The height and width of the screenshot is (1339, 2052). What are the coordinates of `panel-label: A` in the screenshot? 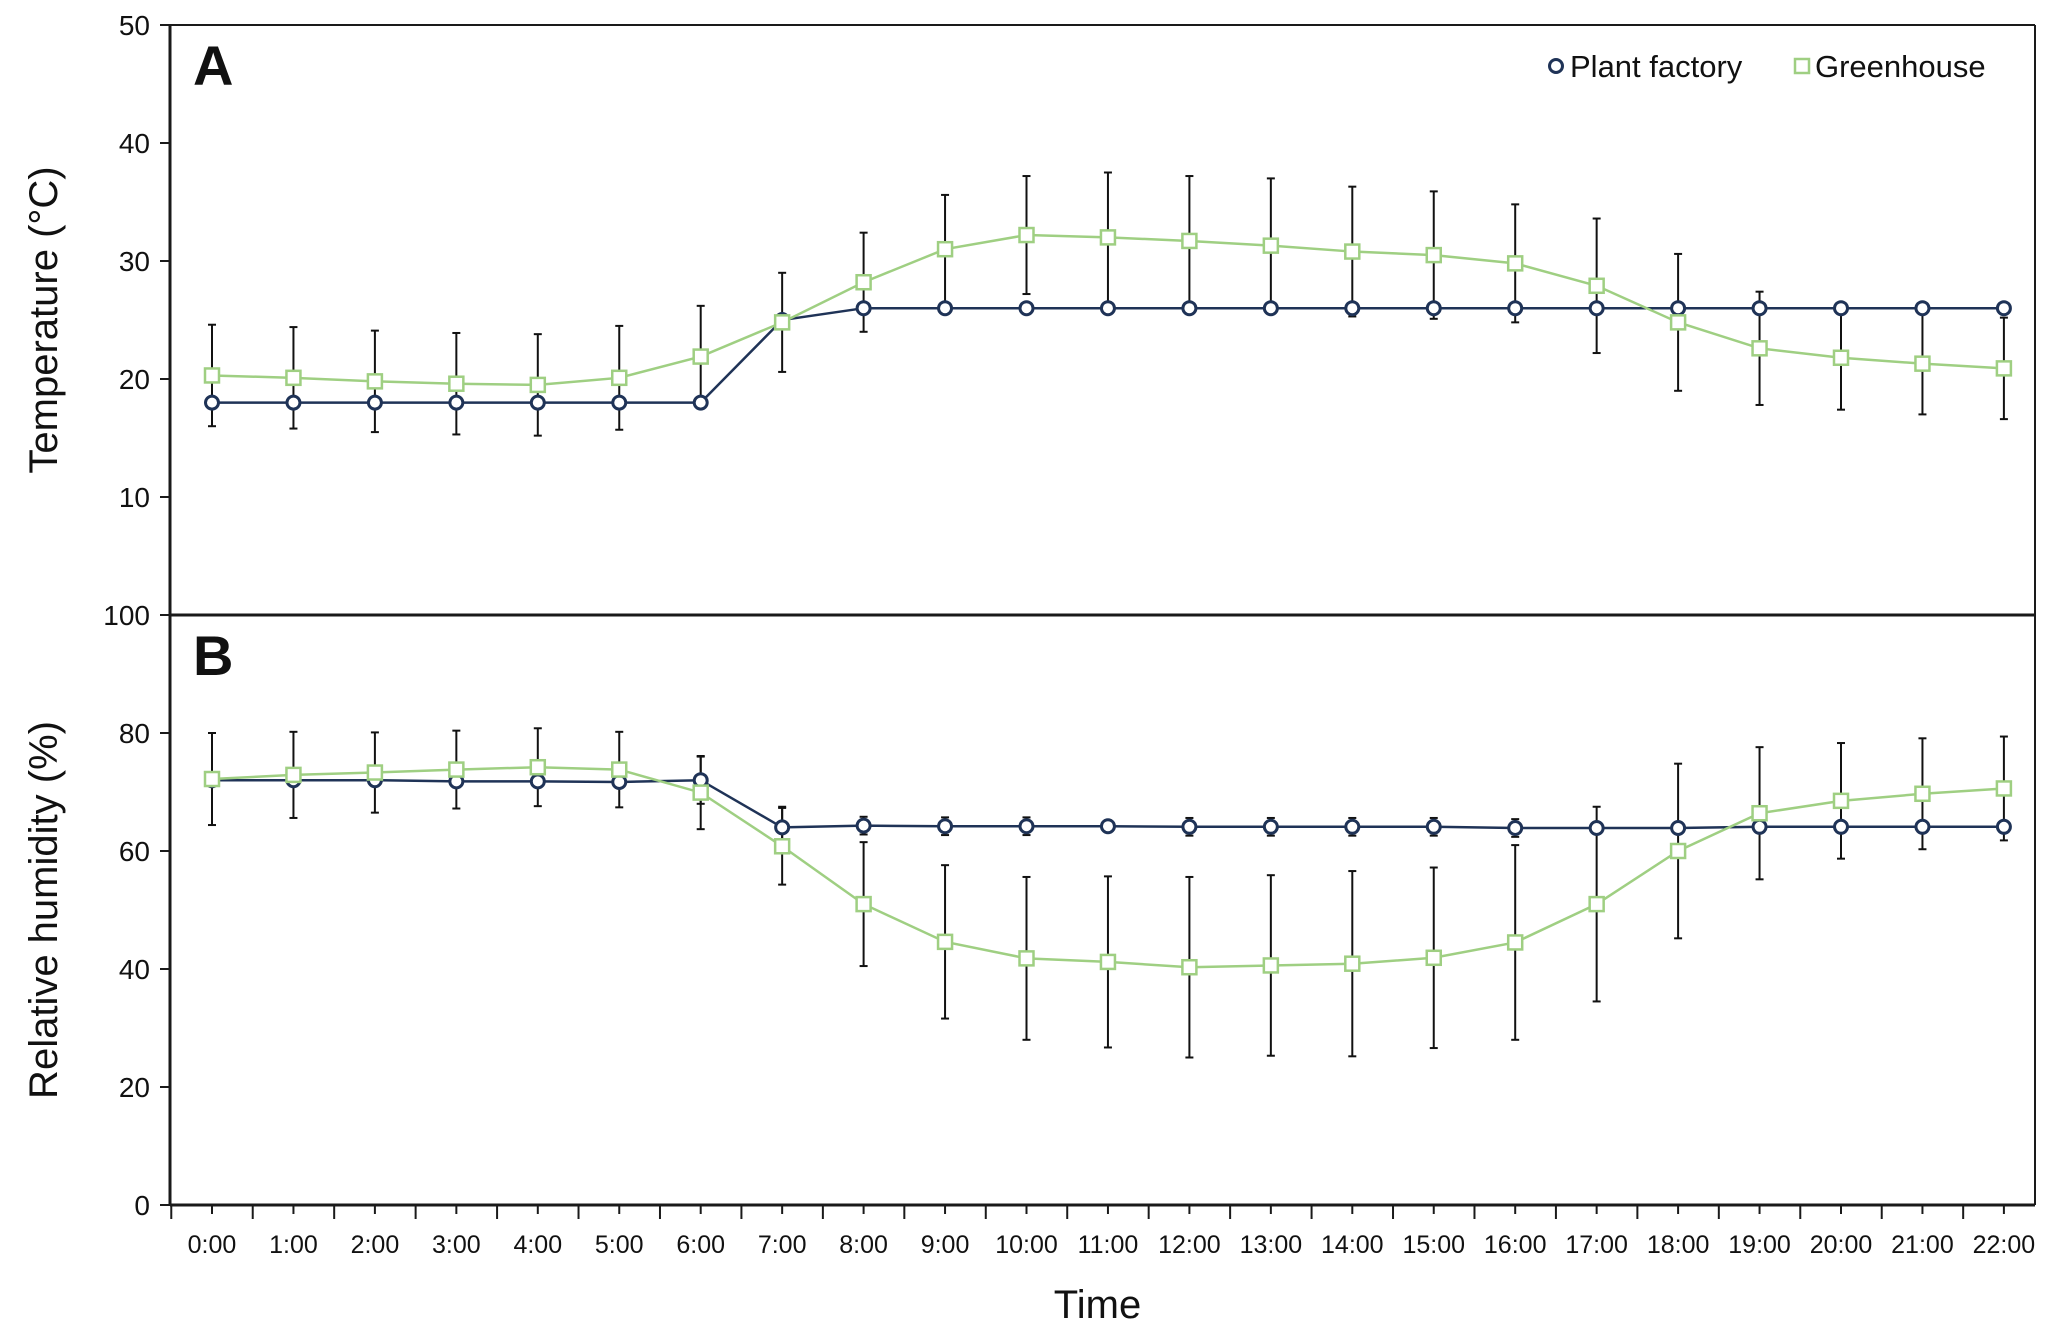 It's located at (213, 65).